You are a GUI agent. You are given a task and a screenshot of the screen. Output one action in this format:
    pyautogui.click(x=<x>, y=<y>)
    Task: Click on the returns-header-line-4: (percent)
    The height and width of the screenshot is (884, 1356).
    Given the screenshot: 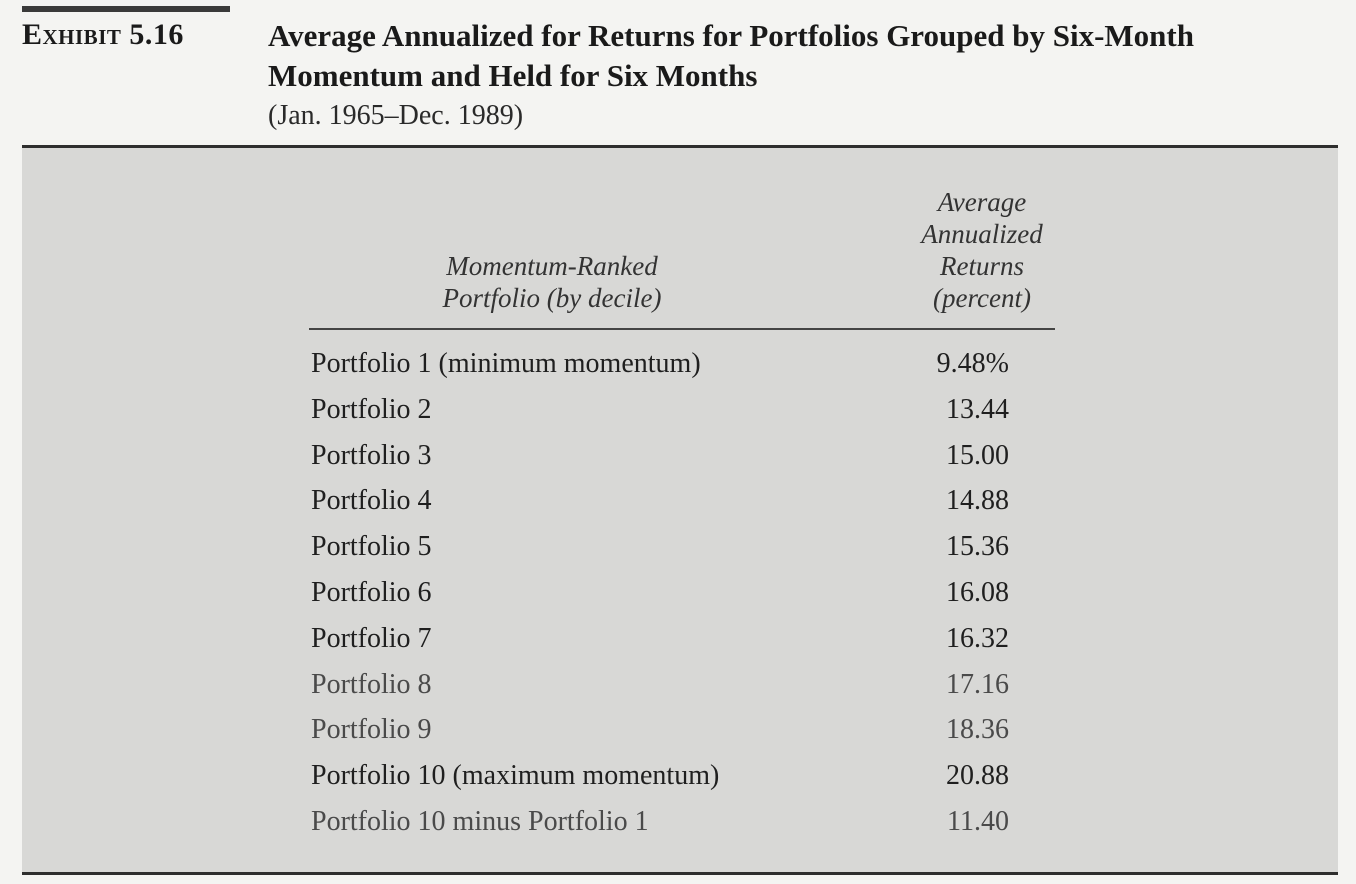 What is the action you would take?
    pyautogui.click(x=982, y=298)
    